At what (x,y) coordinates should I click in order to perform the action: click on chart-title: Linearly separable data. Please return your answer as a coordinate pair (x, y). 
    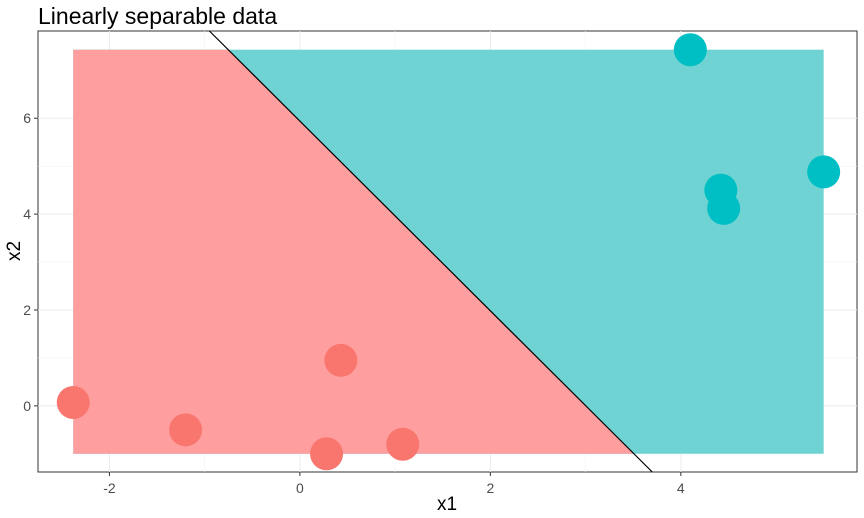
    Looking at the image, I should click on (157, 16).